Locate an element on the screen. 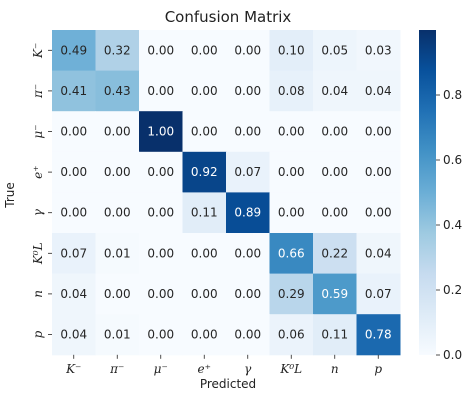  cell-value-label: 0.89 is located at coordinates (247, 213).